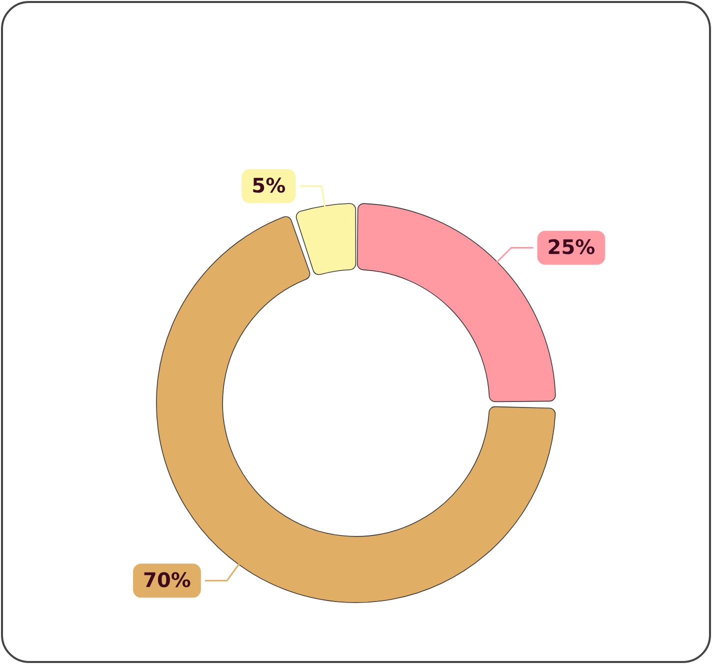 This screenshot has width=712, height=664. What do you see at coordinates (269, 185) in the screenshot?
I see `data-label: 5%` at bounding box center [269, 185].